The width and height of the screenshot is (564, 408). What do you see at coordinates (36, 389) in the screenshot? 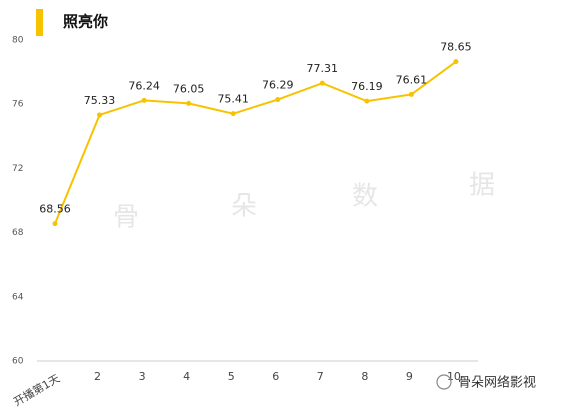
I see `x-tick-label: 开播第1天` at bounding box center [36, 389].